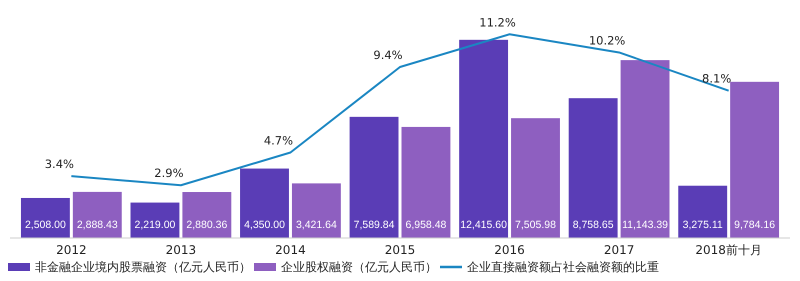 Image resolution: width=800 pixels, height=281 pixels. What do you see at coordinates (619, 250) in the screenshot?
I see `x-tick-label: 2017` at bounding box center [619, 250].